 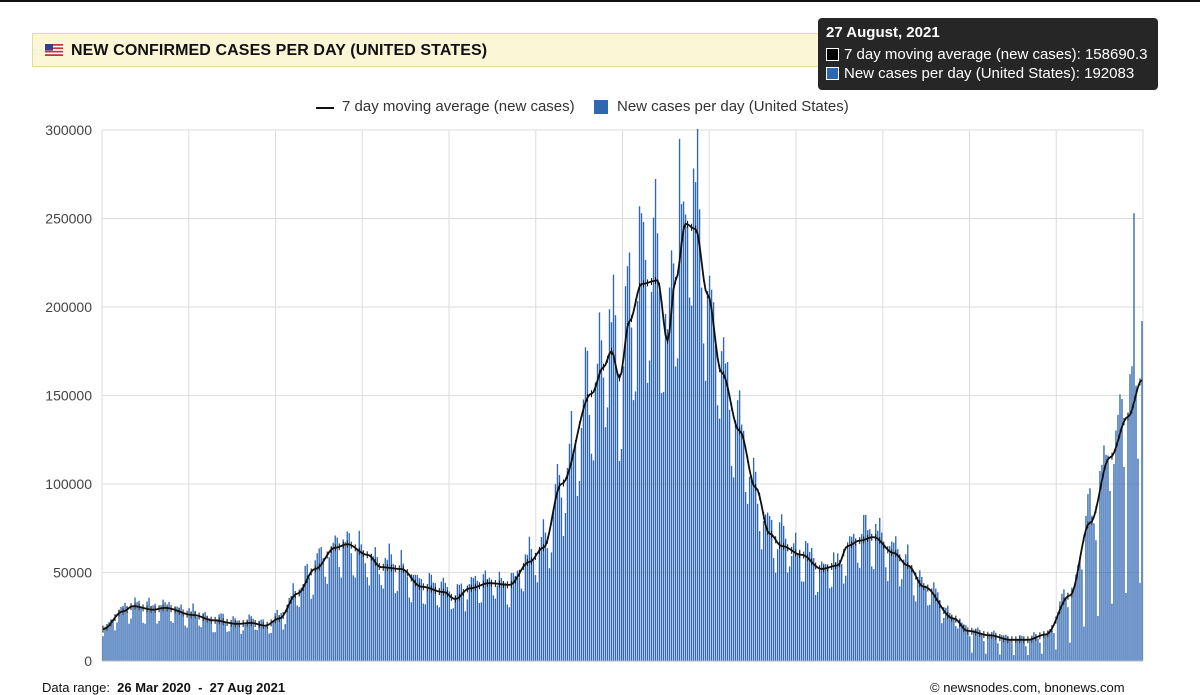 I want to click on source-credit: © newsnodes.com, bnonews.com, so click(x=1027, y=687).